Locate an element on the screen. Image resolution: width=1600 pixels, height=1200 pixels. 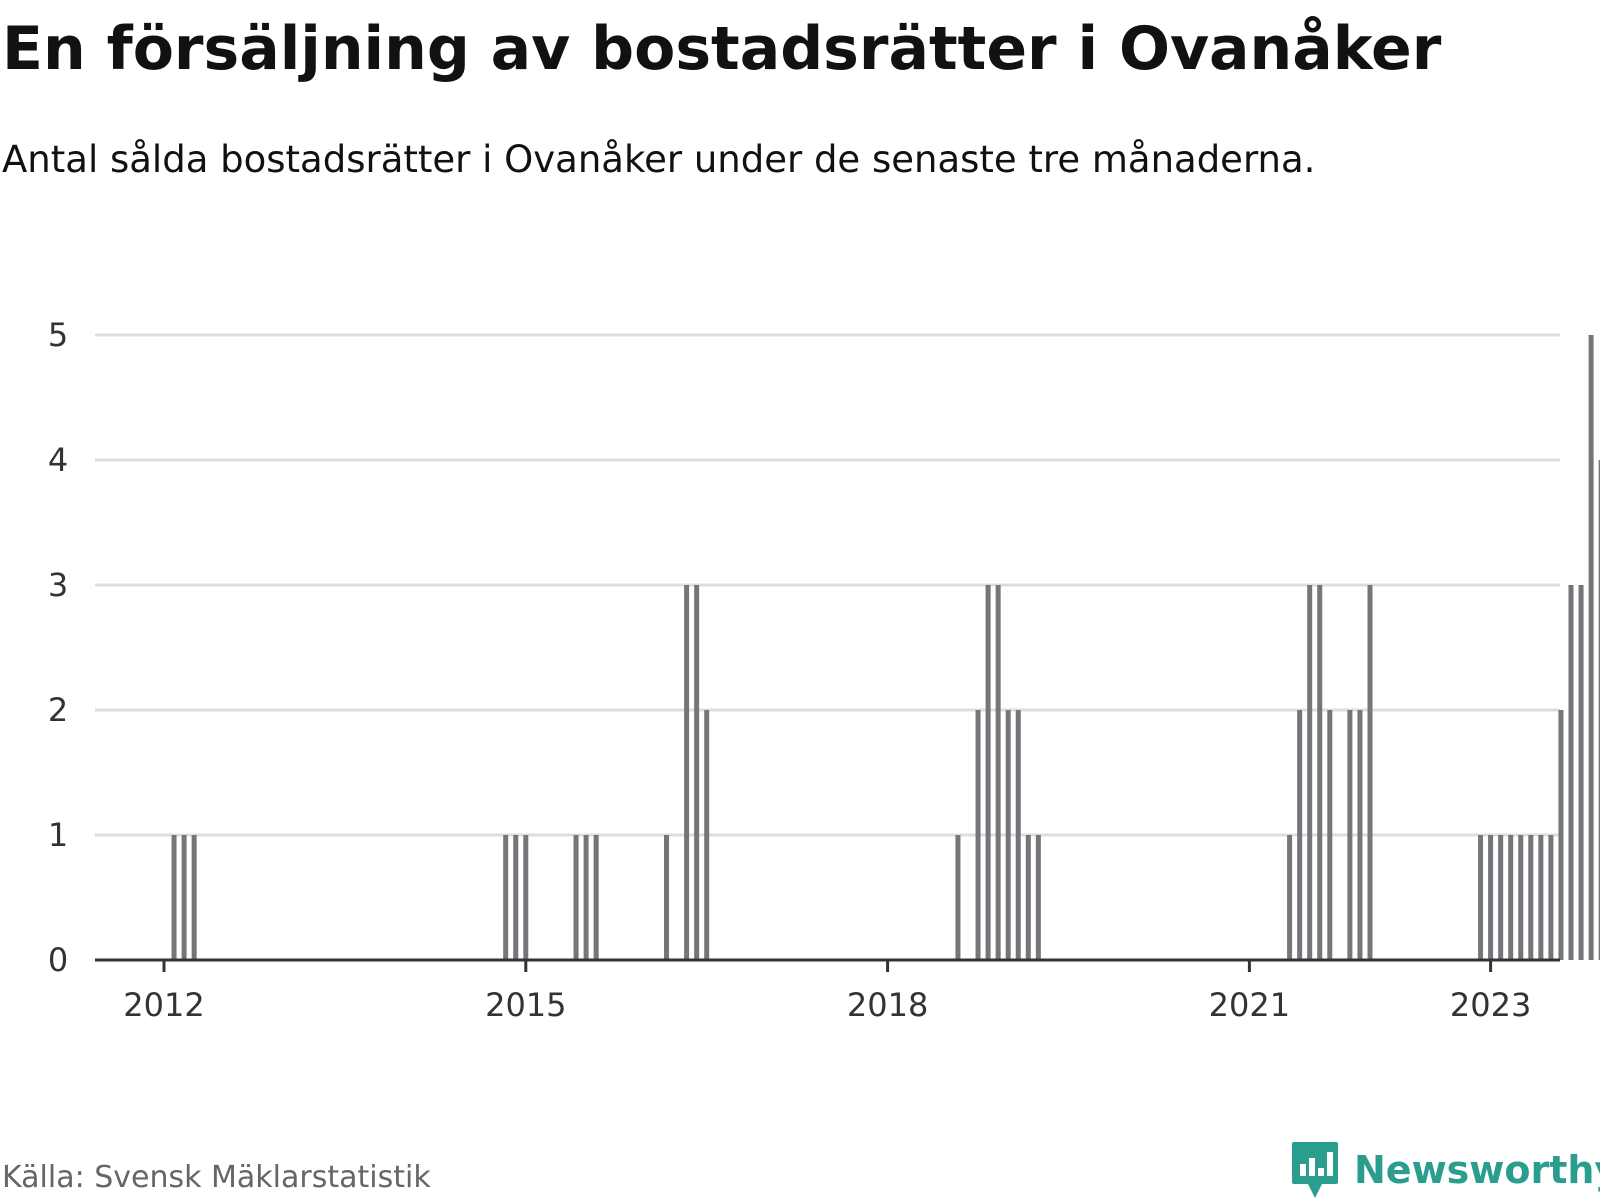
y-tick-label: 2 is located at coordinates (58, 710).